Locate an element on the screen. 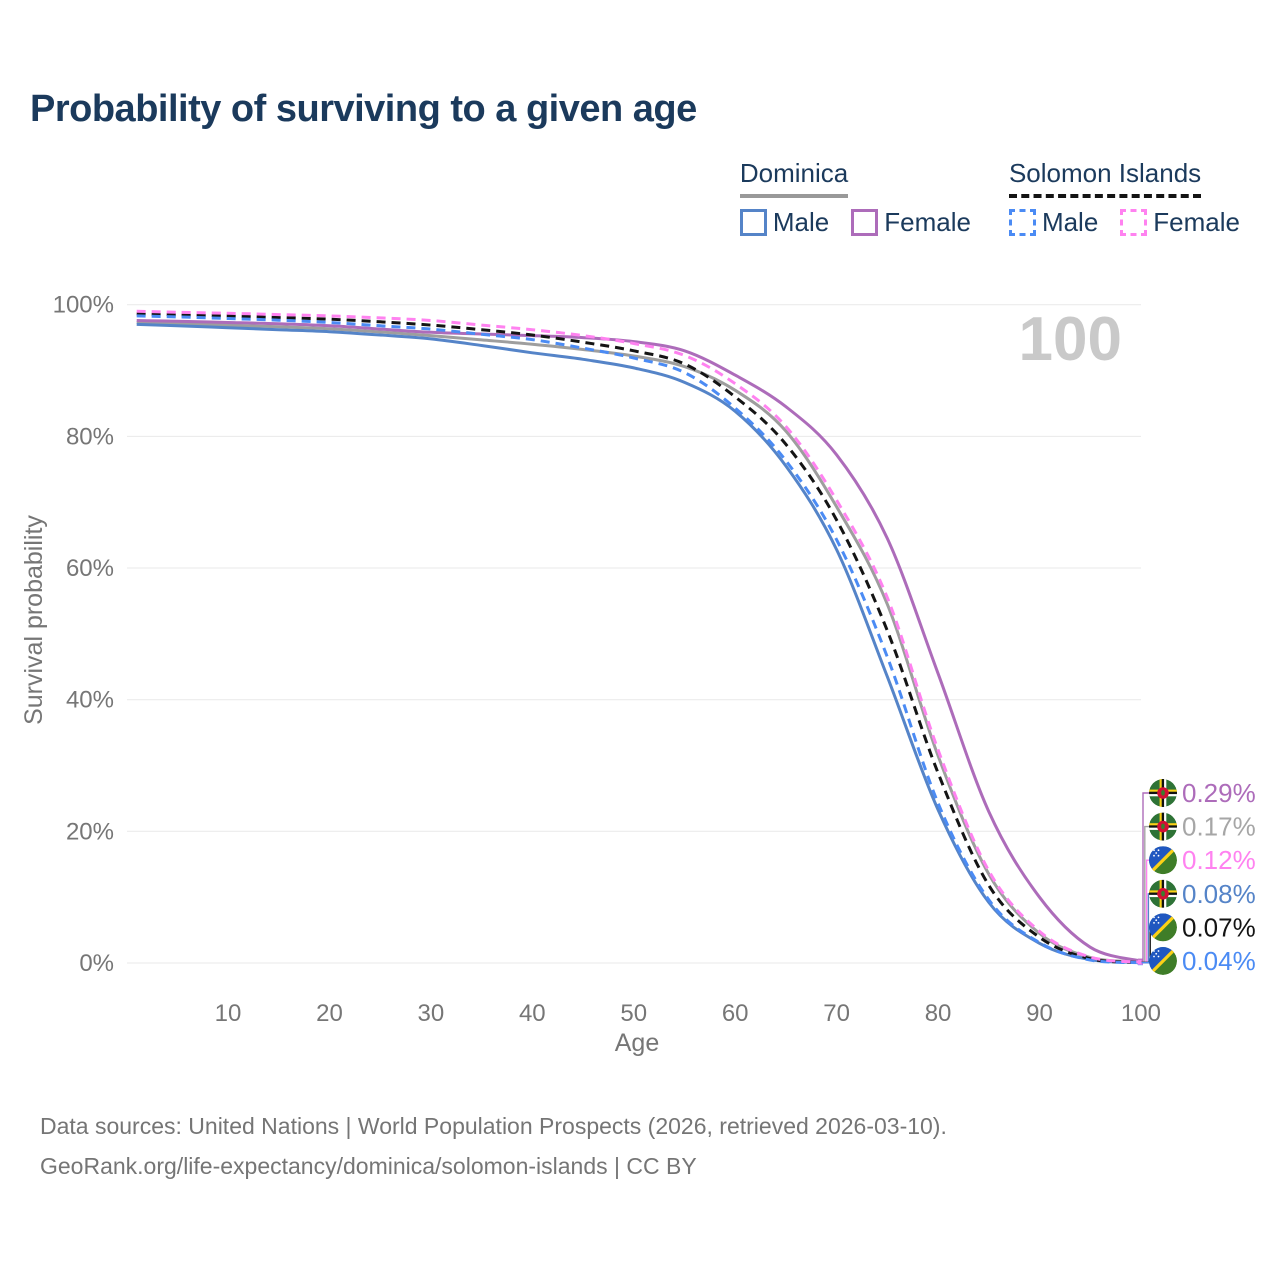  legend-label-solomon-islands-female: Female is located at coordinates (1196, 222).